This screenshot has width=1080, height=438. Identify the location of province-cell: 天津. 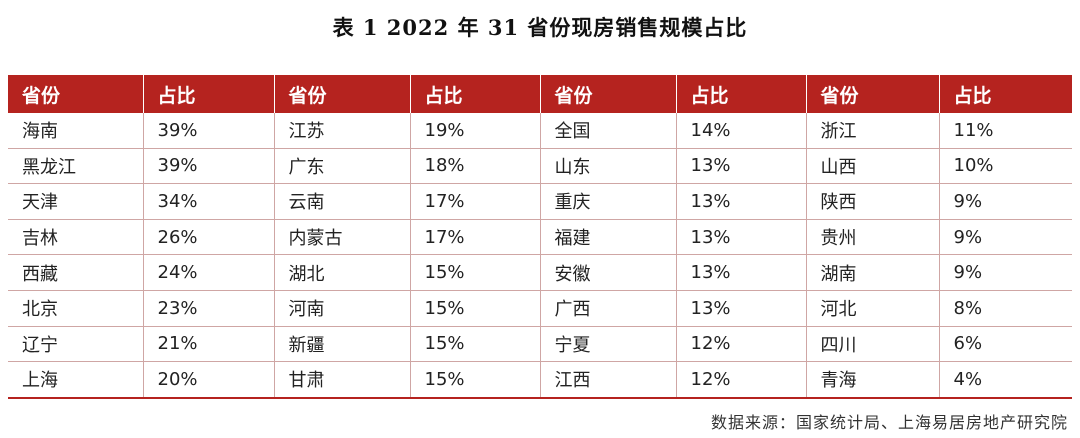
(75, 201).